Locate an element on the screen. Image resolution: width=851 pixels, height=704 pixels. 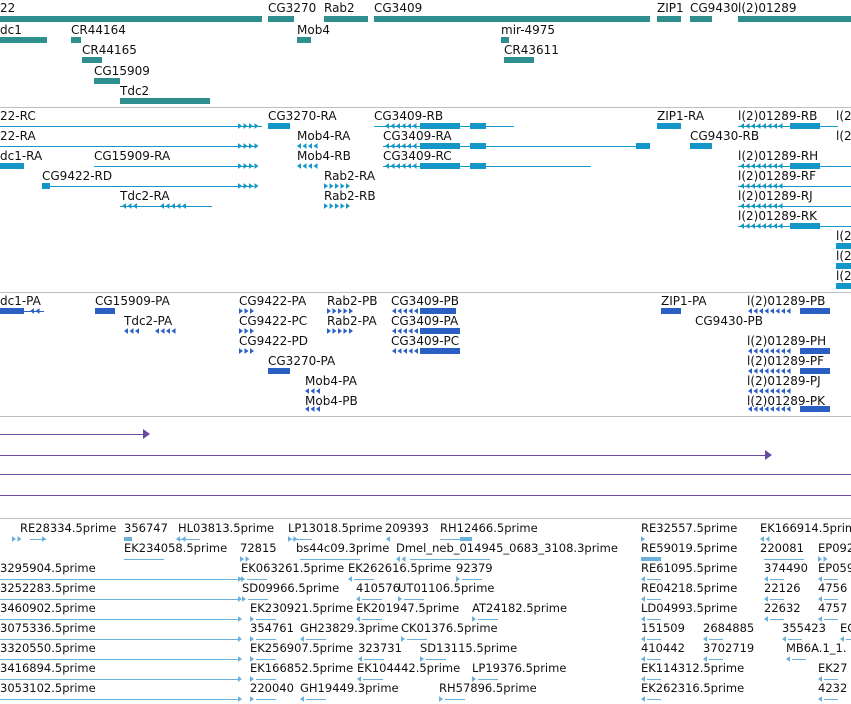
feature-label: CG15909-PA is located at coordinates (132, 301).